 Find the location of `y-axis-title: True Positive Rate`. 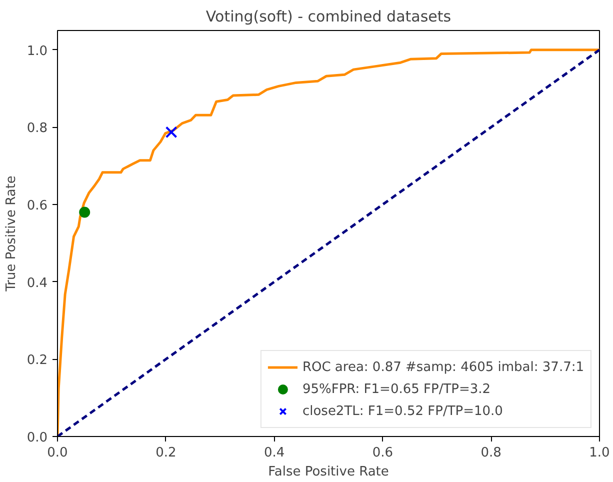

y-axis-title: True Positive Rate is located at coordinates (11, 234).